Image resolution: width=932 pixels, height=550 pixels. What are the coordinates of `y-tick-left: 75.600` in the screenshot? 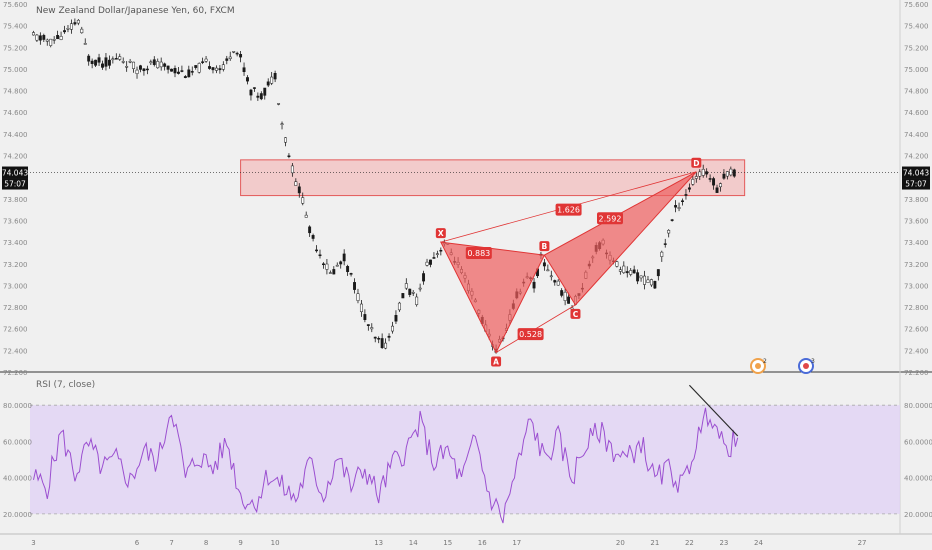 It's located at (15, 5).